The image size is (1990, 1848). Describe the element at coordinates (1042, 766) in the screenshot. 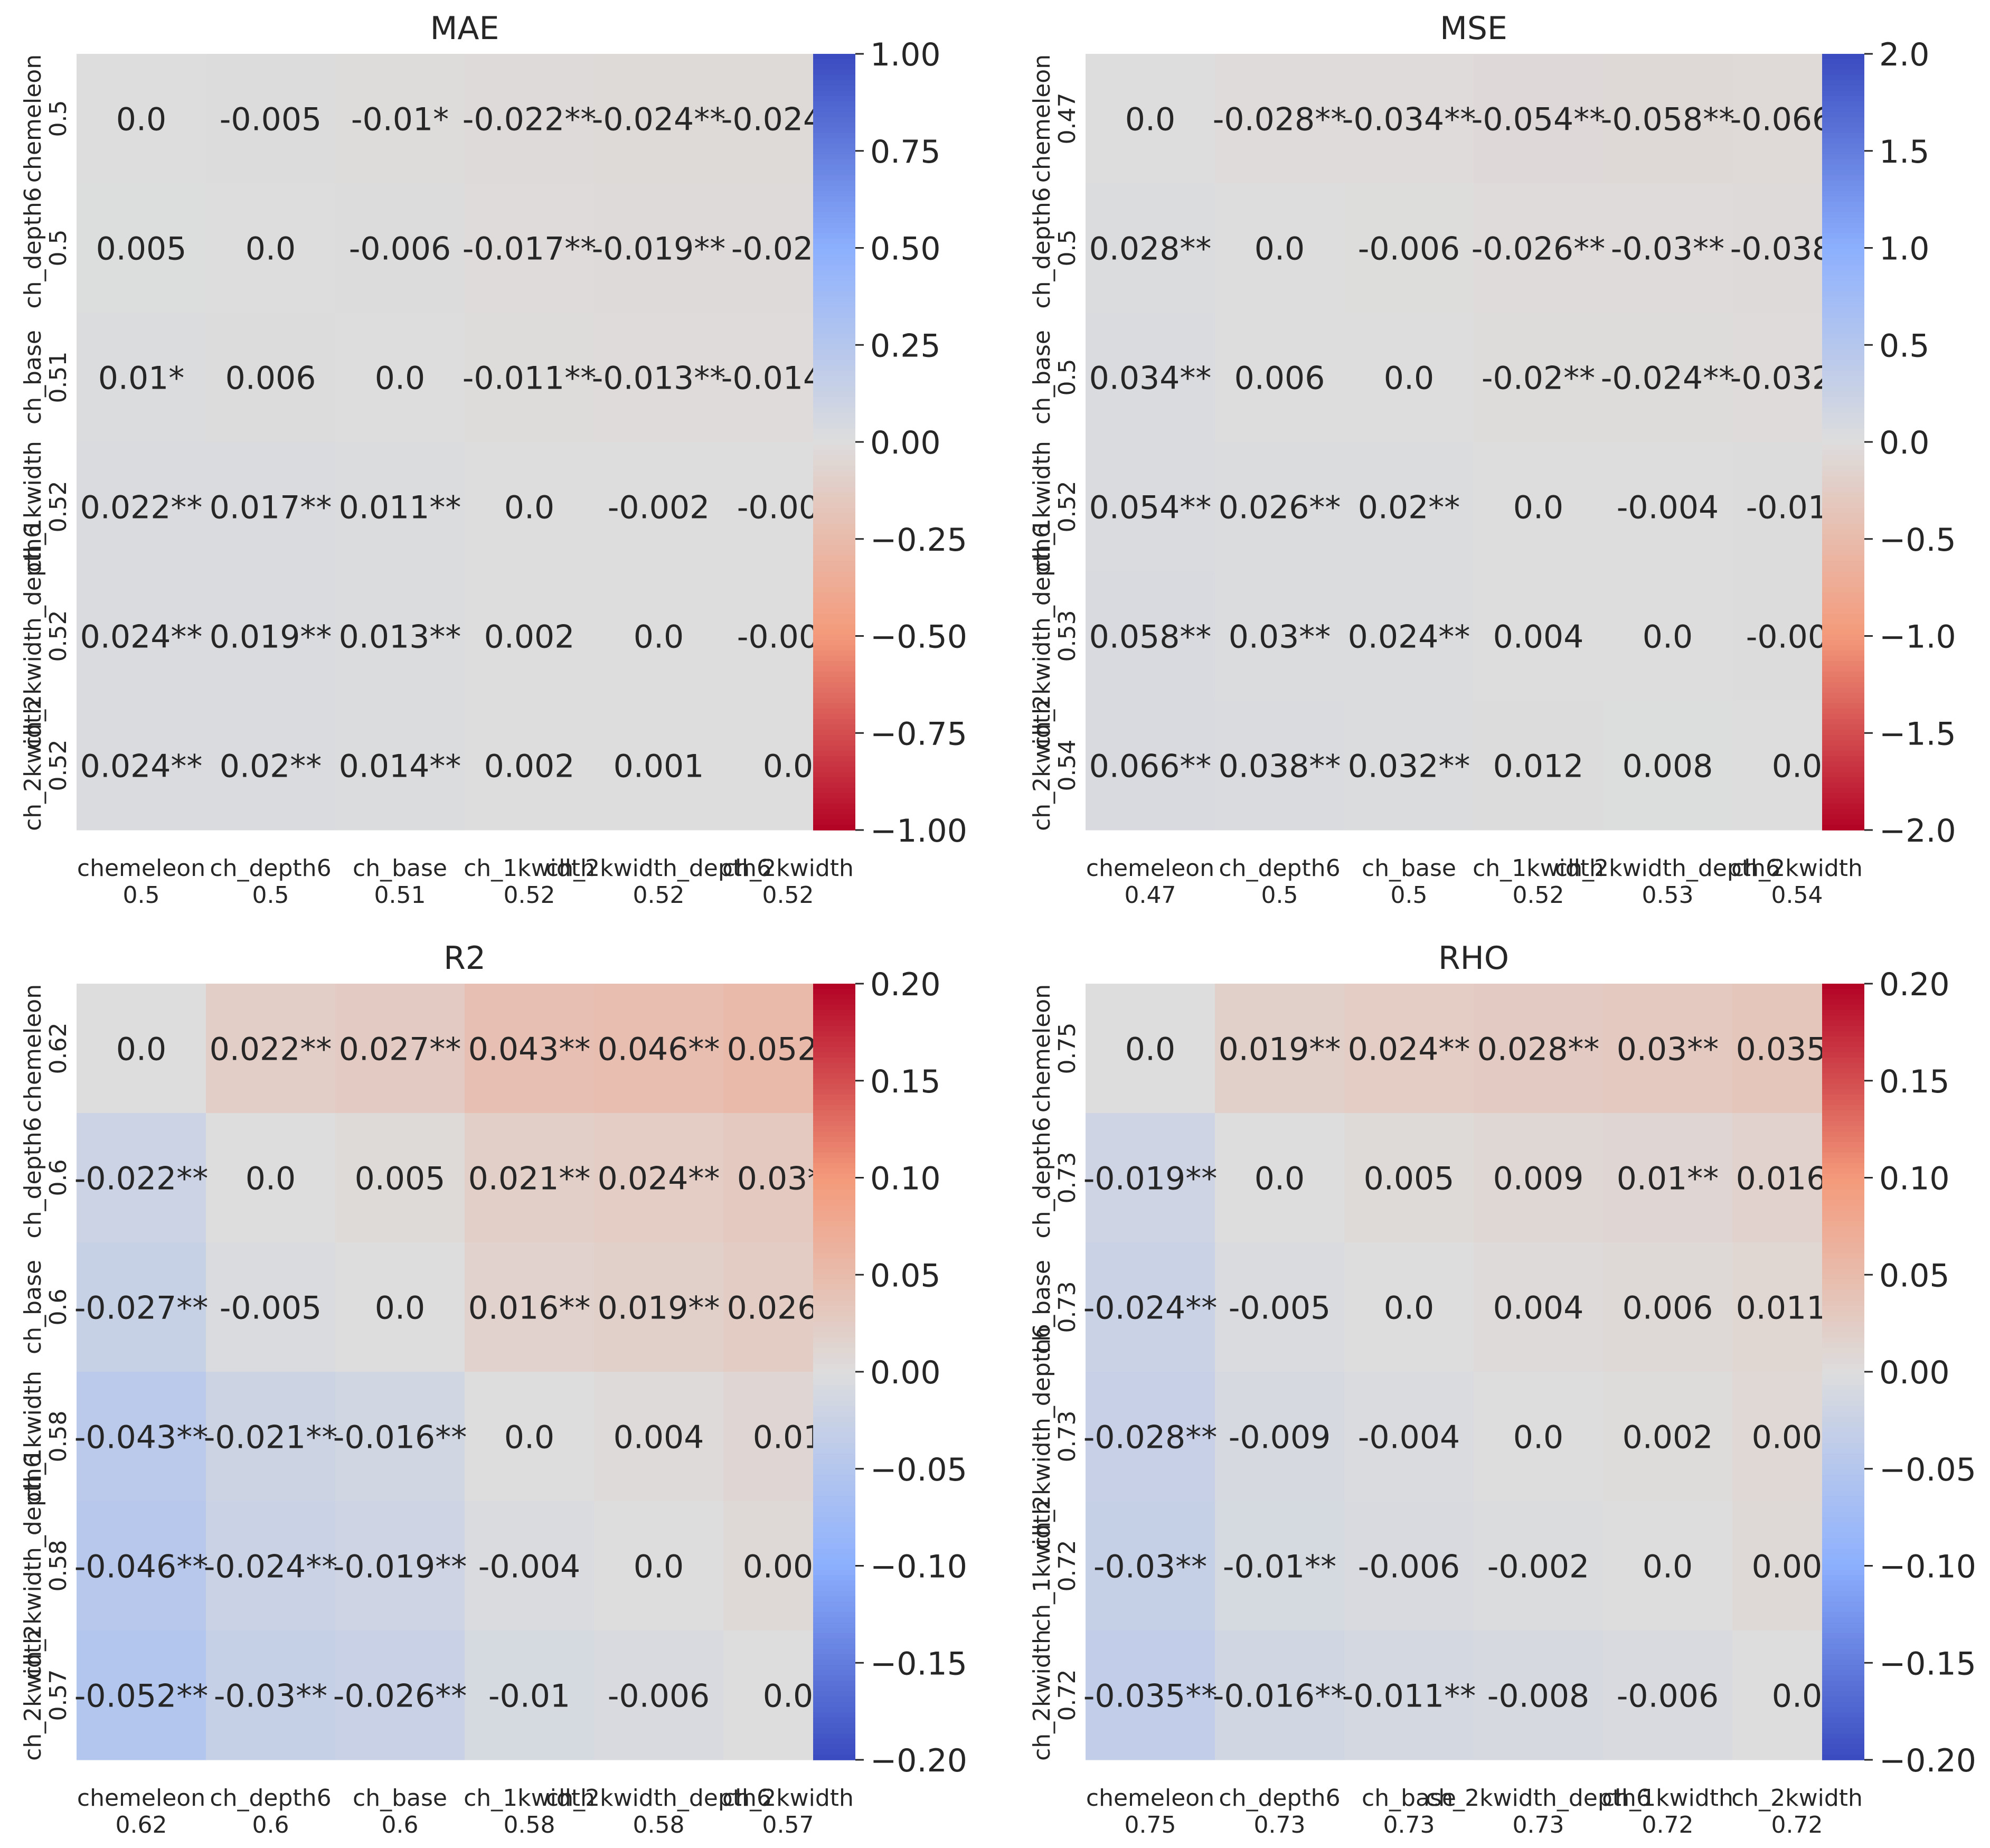

I see `y-tick-label: ch_2kwidth` at that location.